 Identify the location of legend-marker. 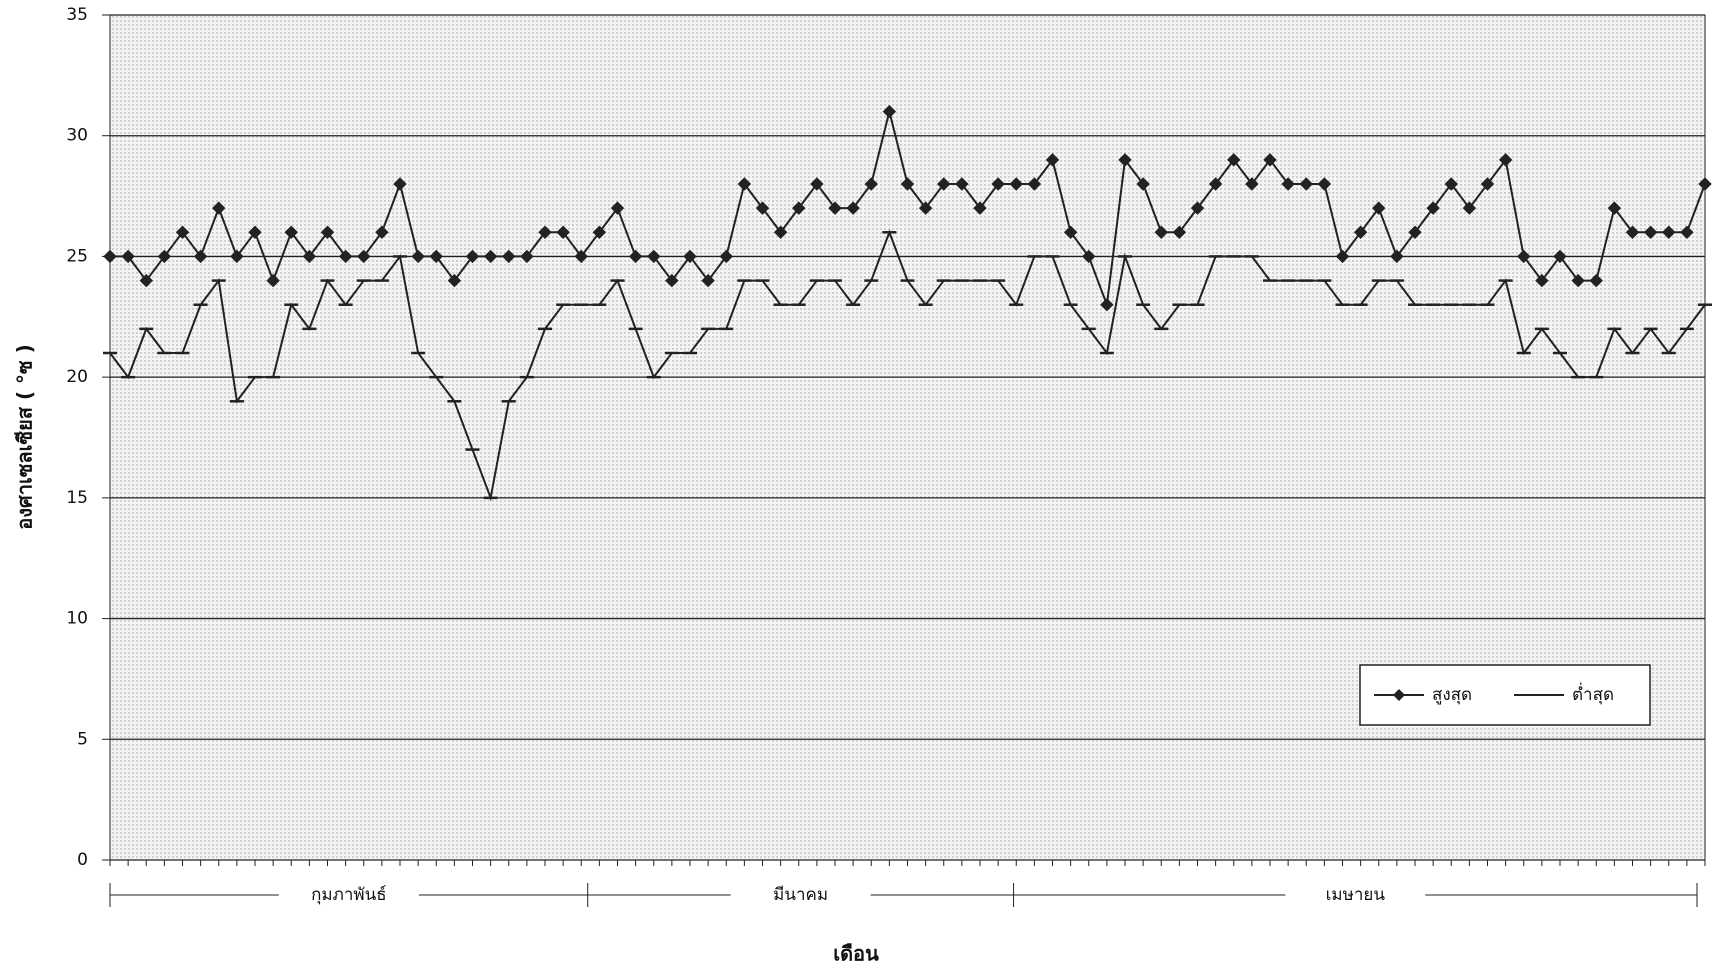
(1399, 695).